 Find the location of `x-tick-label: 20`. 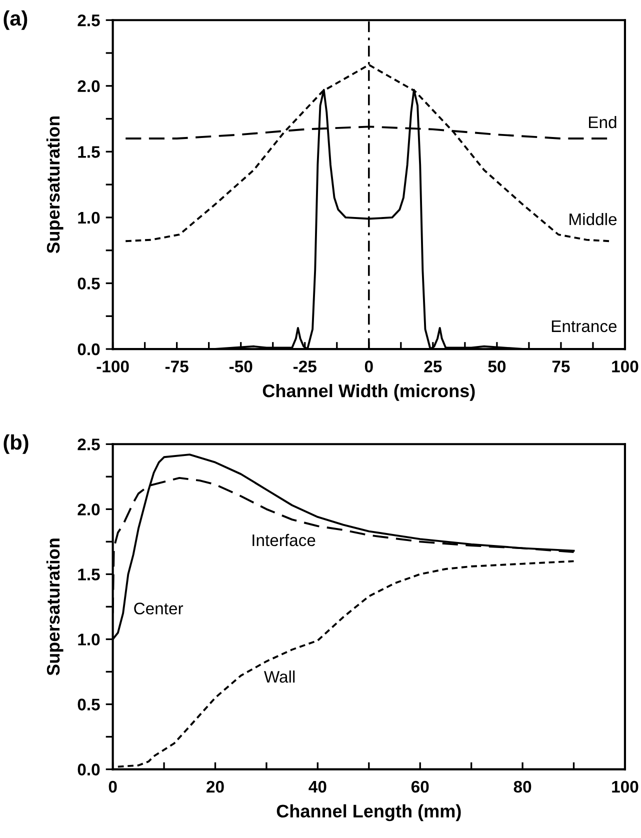

x-tick-label: 20 is located at coordinates (215, 786).